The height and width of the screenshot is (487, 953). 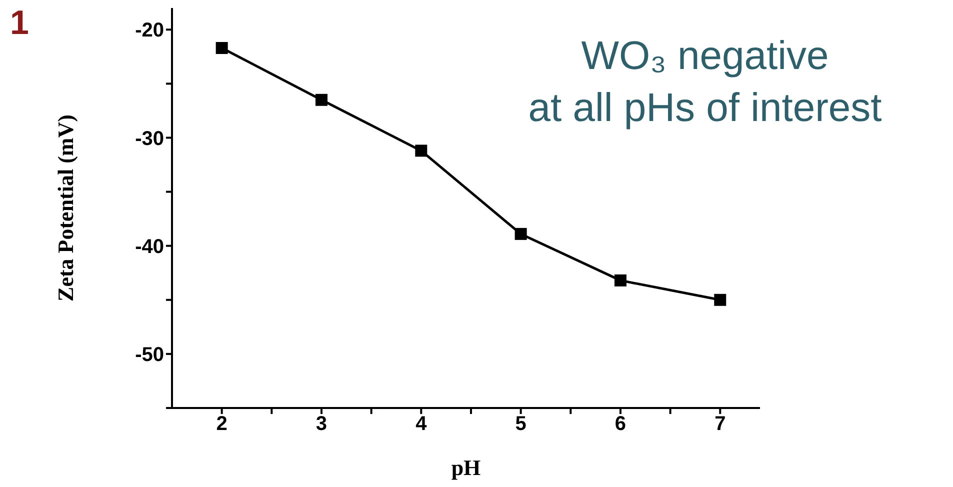 What do you see at coordinates (65, 208) in the screenshot?
I see `y-axis-title: Zeta Potential (mV)` at bounding box center [65, 208].